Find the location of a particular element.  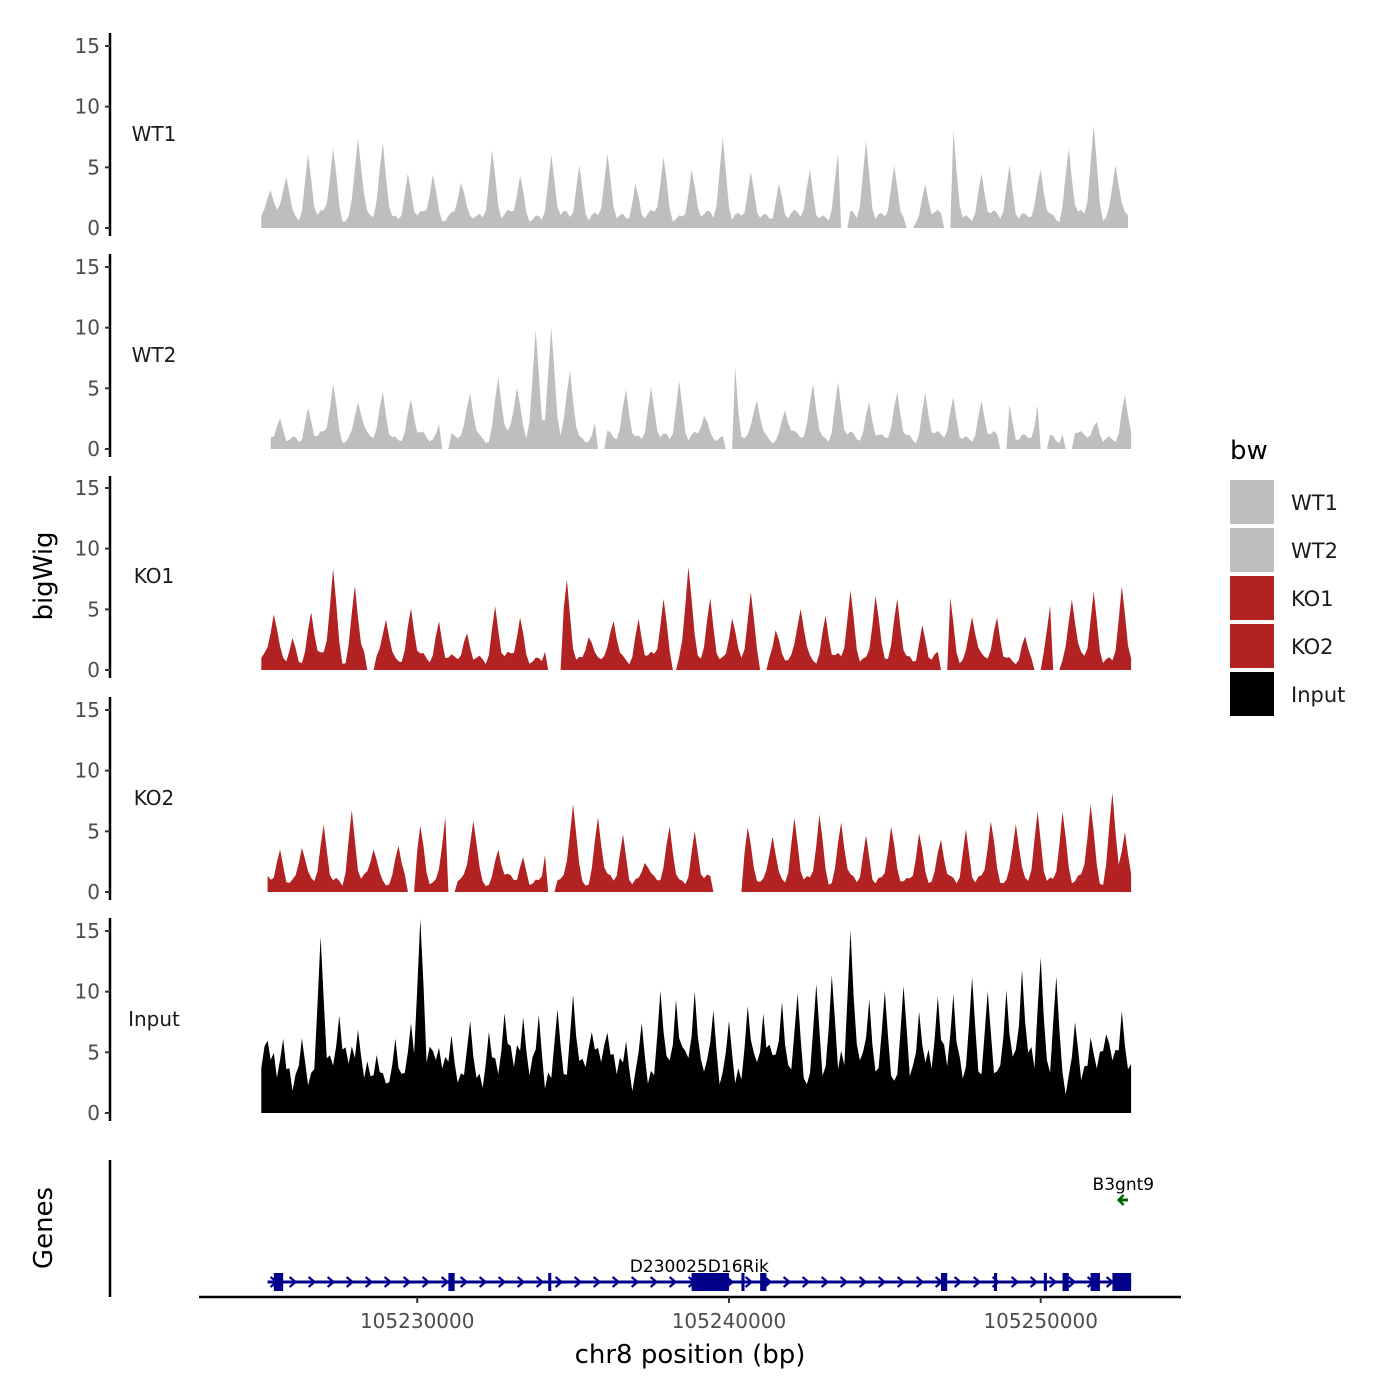

track-label: WT2 is located at coordinates (154, 355).